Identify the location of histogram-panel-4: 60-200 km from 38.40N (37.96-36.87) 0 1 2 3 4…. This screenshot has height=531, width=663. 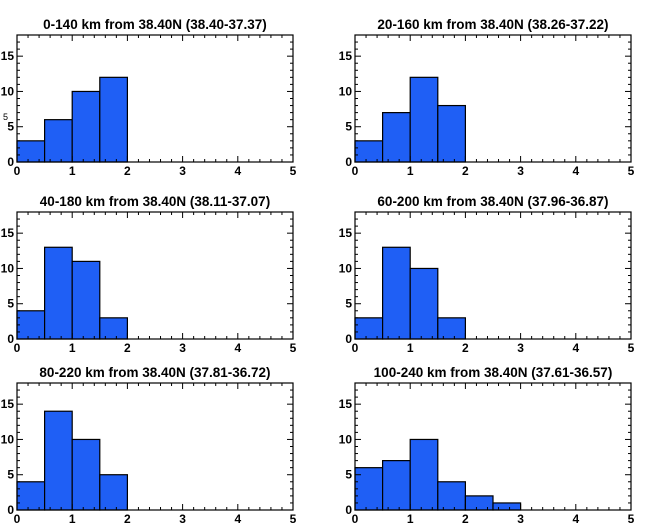
(487, 274).